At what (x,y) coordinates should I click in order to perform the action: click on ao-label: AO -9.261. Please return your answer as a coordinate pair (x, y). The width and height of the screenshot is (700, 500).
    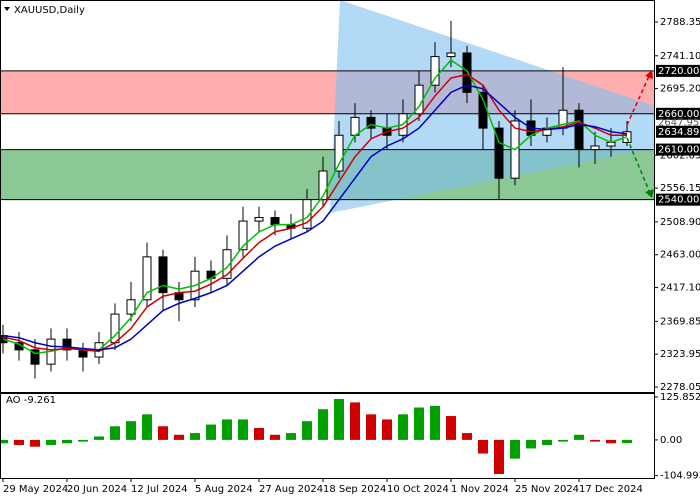
    Looking at the image, I should click on (31, 400).